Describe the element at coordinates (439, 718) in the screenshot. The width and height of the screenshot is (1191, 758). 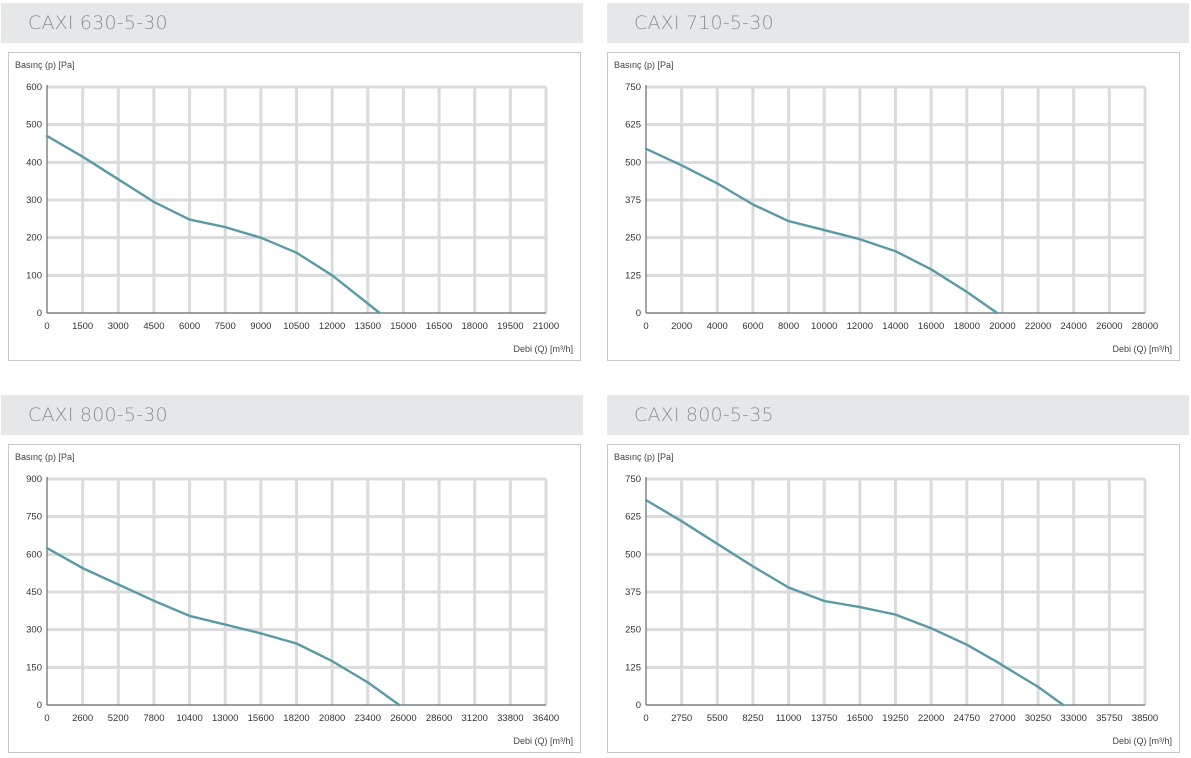
I see `x-tick-label: 28600` at that location.